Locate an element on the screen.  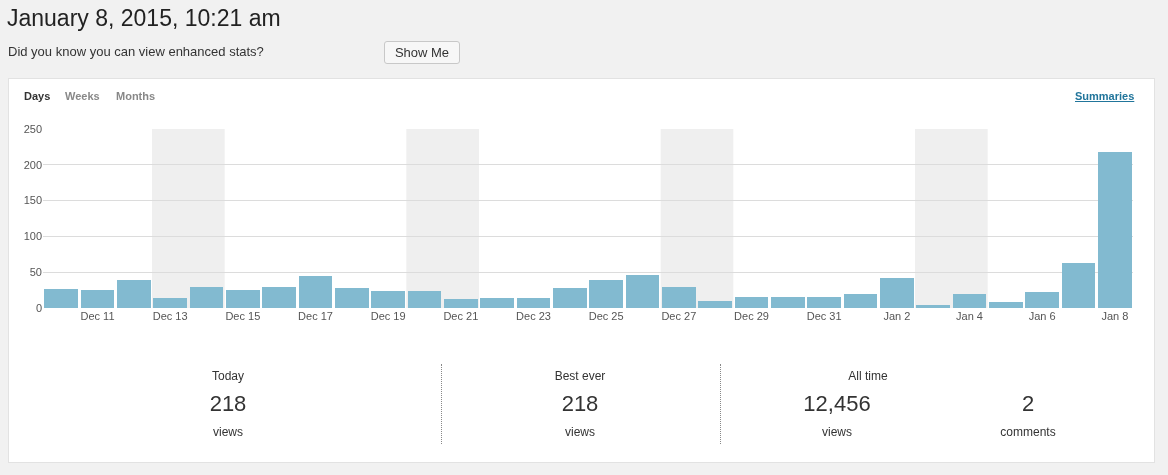
x-tick-label: Dec 25 is located at coordinates (606, 316).